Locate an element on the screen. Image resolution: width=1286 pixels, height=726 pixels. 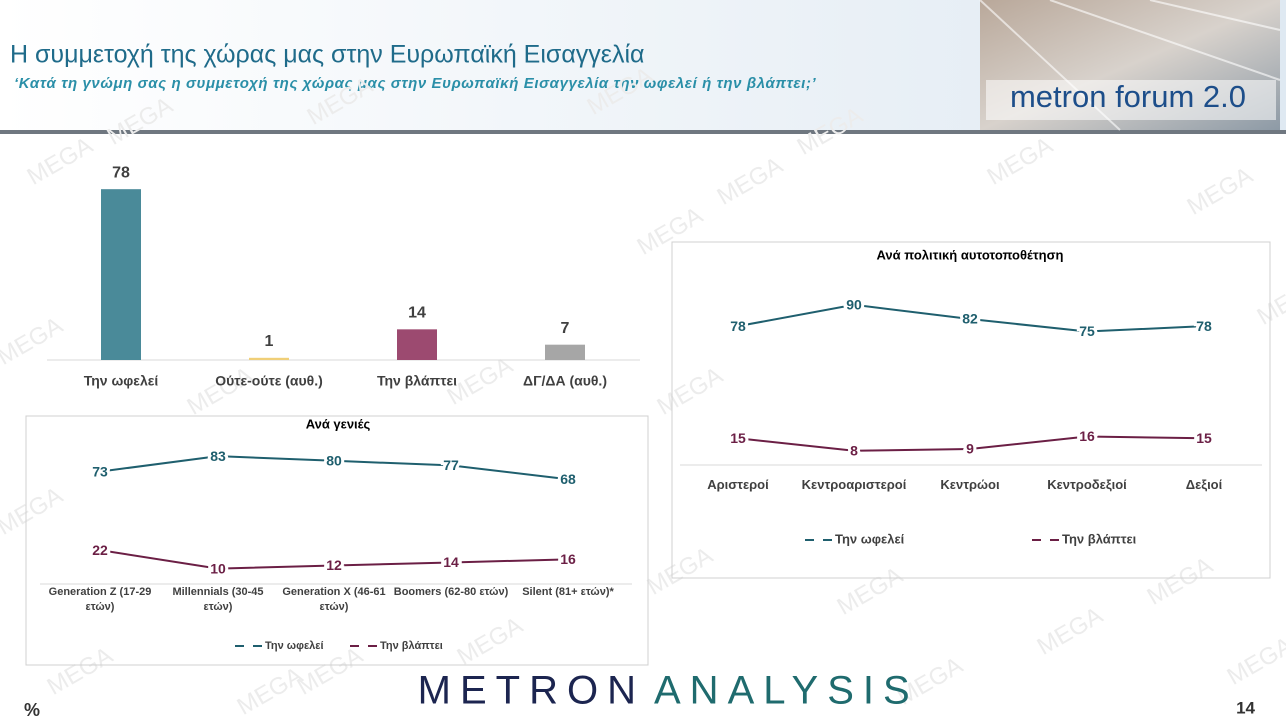
x-tick-label-box: Κεντρώοι is located at coordinates (970, 484).